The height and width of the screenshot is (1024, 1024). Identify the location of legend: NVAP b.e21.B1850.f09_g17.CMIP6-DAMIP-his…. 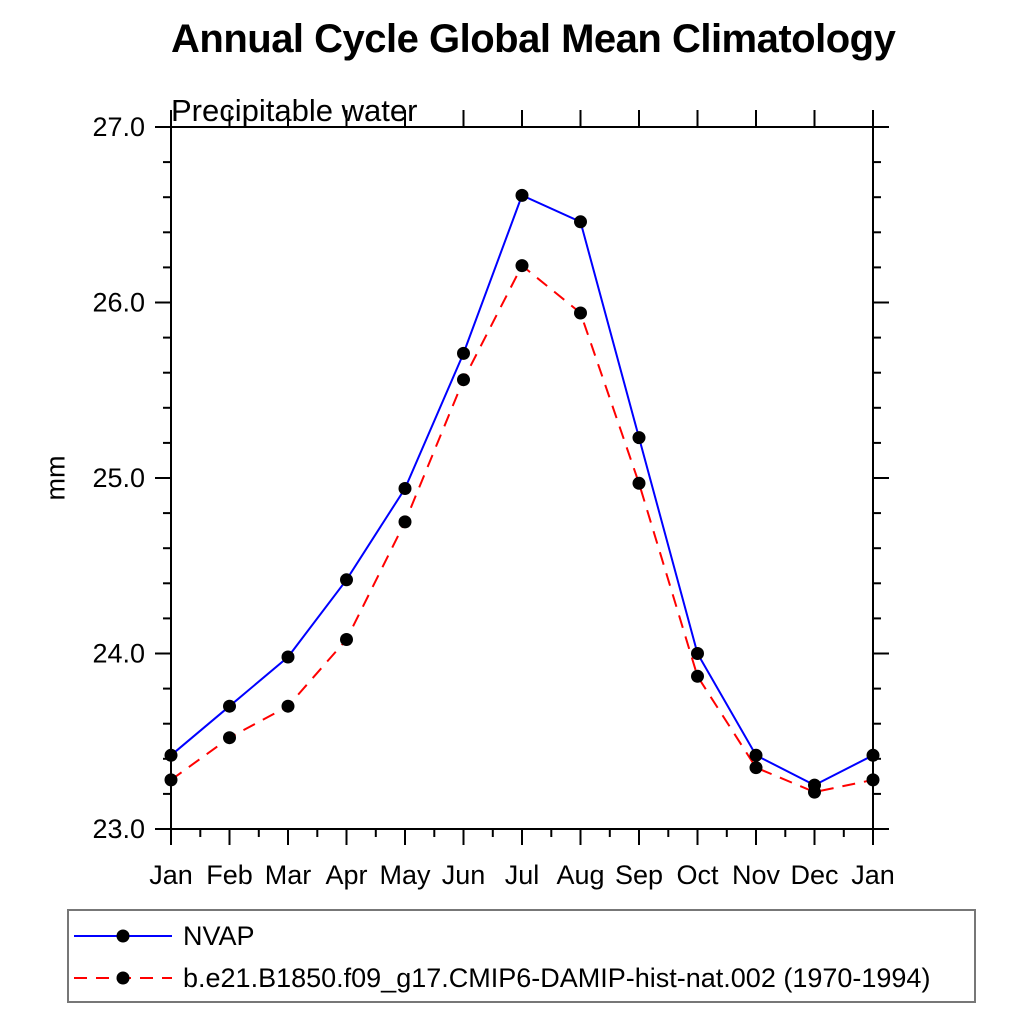
(521, 956).